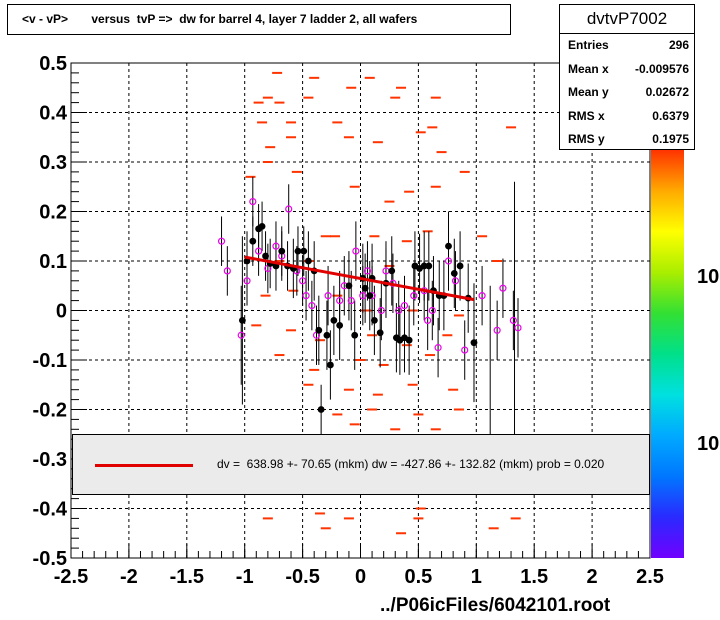 The height and width of the screenshot is (620, 720). Describe the element at coordinates (53, 213) in the screenshot. I see `y-tick-label: 0.2` at that location.